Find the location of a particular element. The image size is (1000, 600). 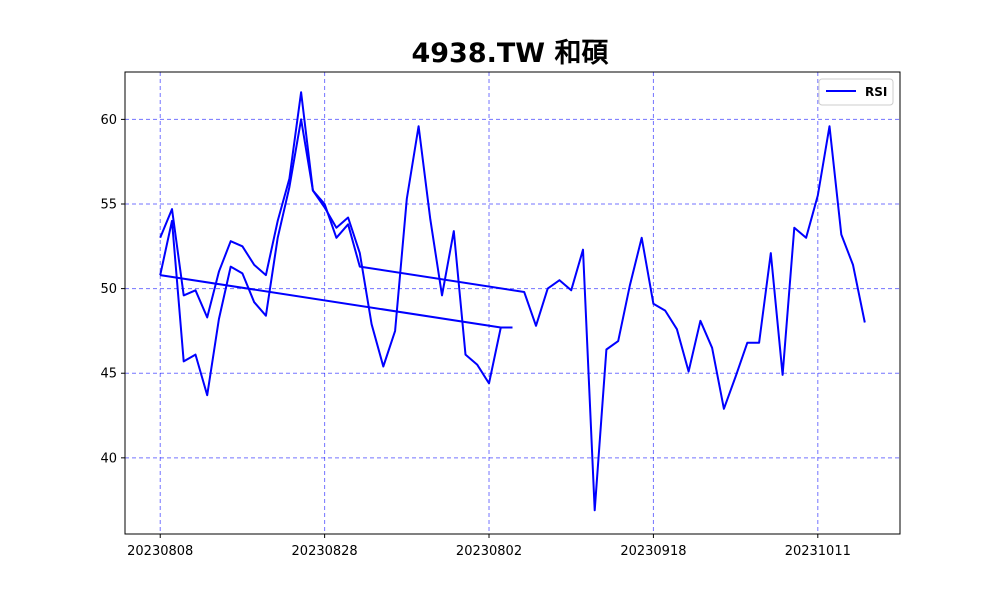

x-tick-label: 20230808 is located at coordinates (160, 551).